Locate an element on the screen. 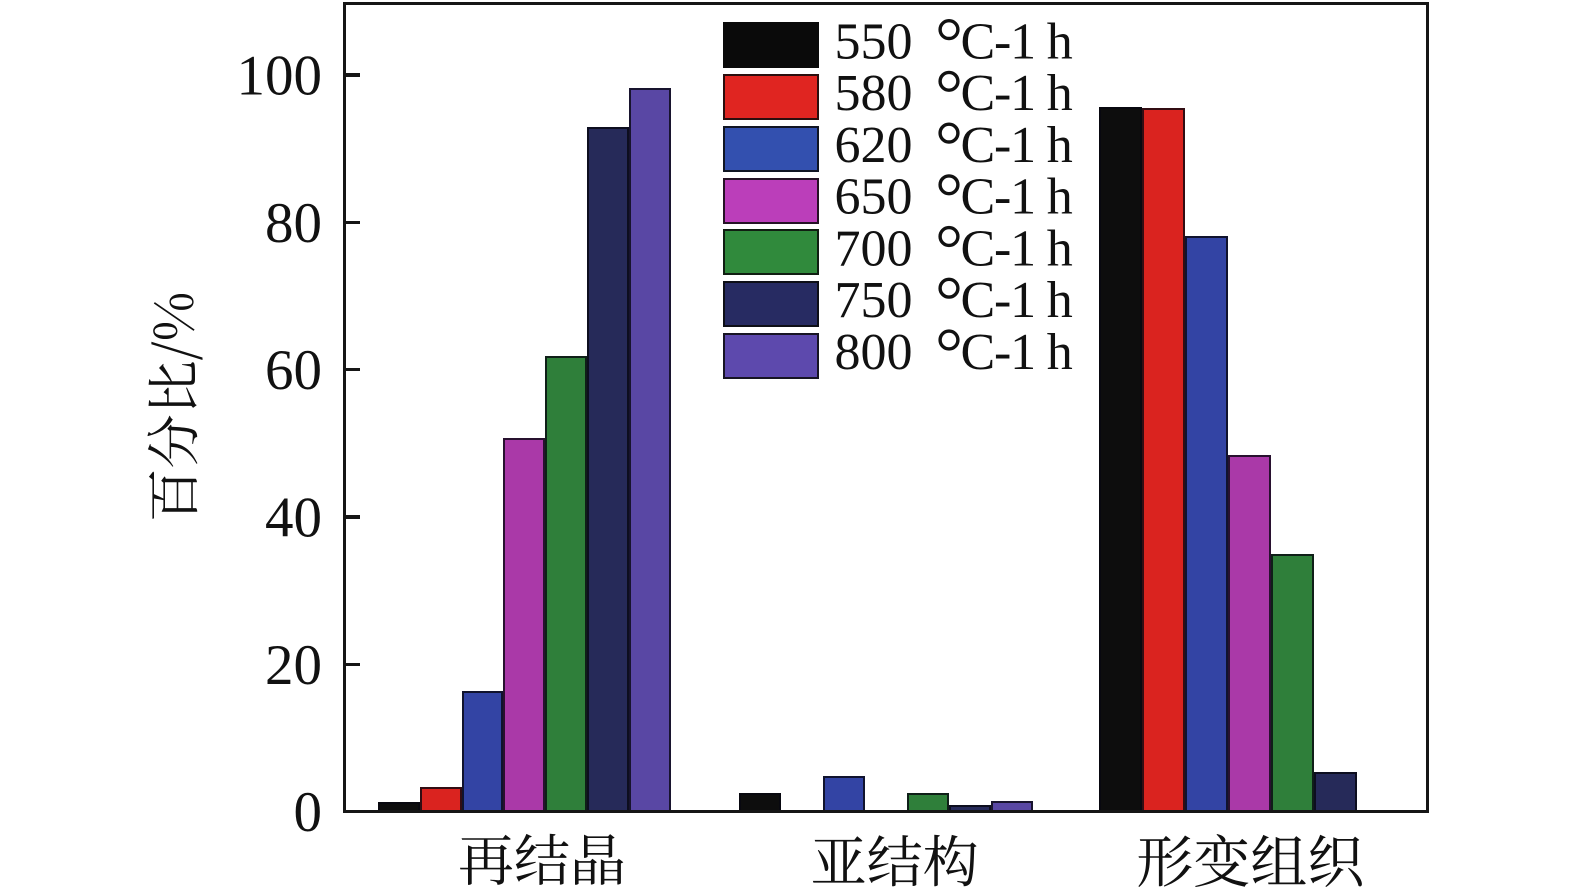  svg-text: 750 is located at coordinates (874, 300).